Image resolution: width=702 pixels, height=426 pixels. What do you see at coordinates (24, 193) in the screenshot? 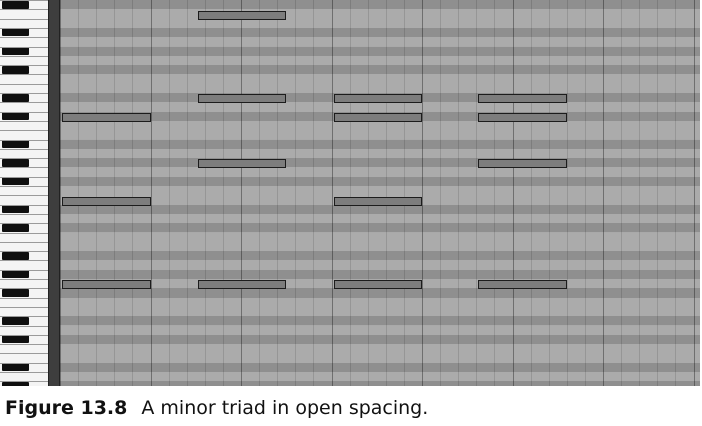
I see `piano-keyboard` at bounding box center [24, 193].